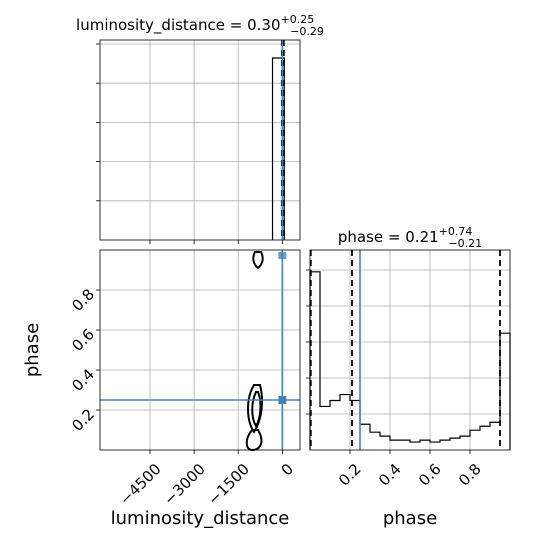 The width and height of the screenshot is (550, 554). I want to click on truth-marker, so click(282, 400).